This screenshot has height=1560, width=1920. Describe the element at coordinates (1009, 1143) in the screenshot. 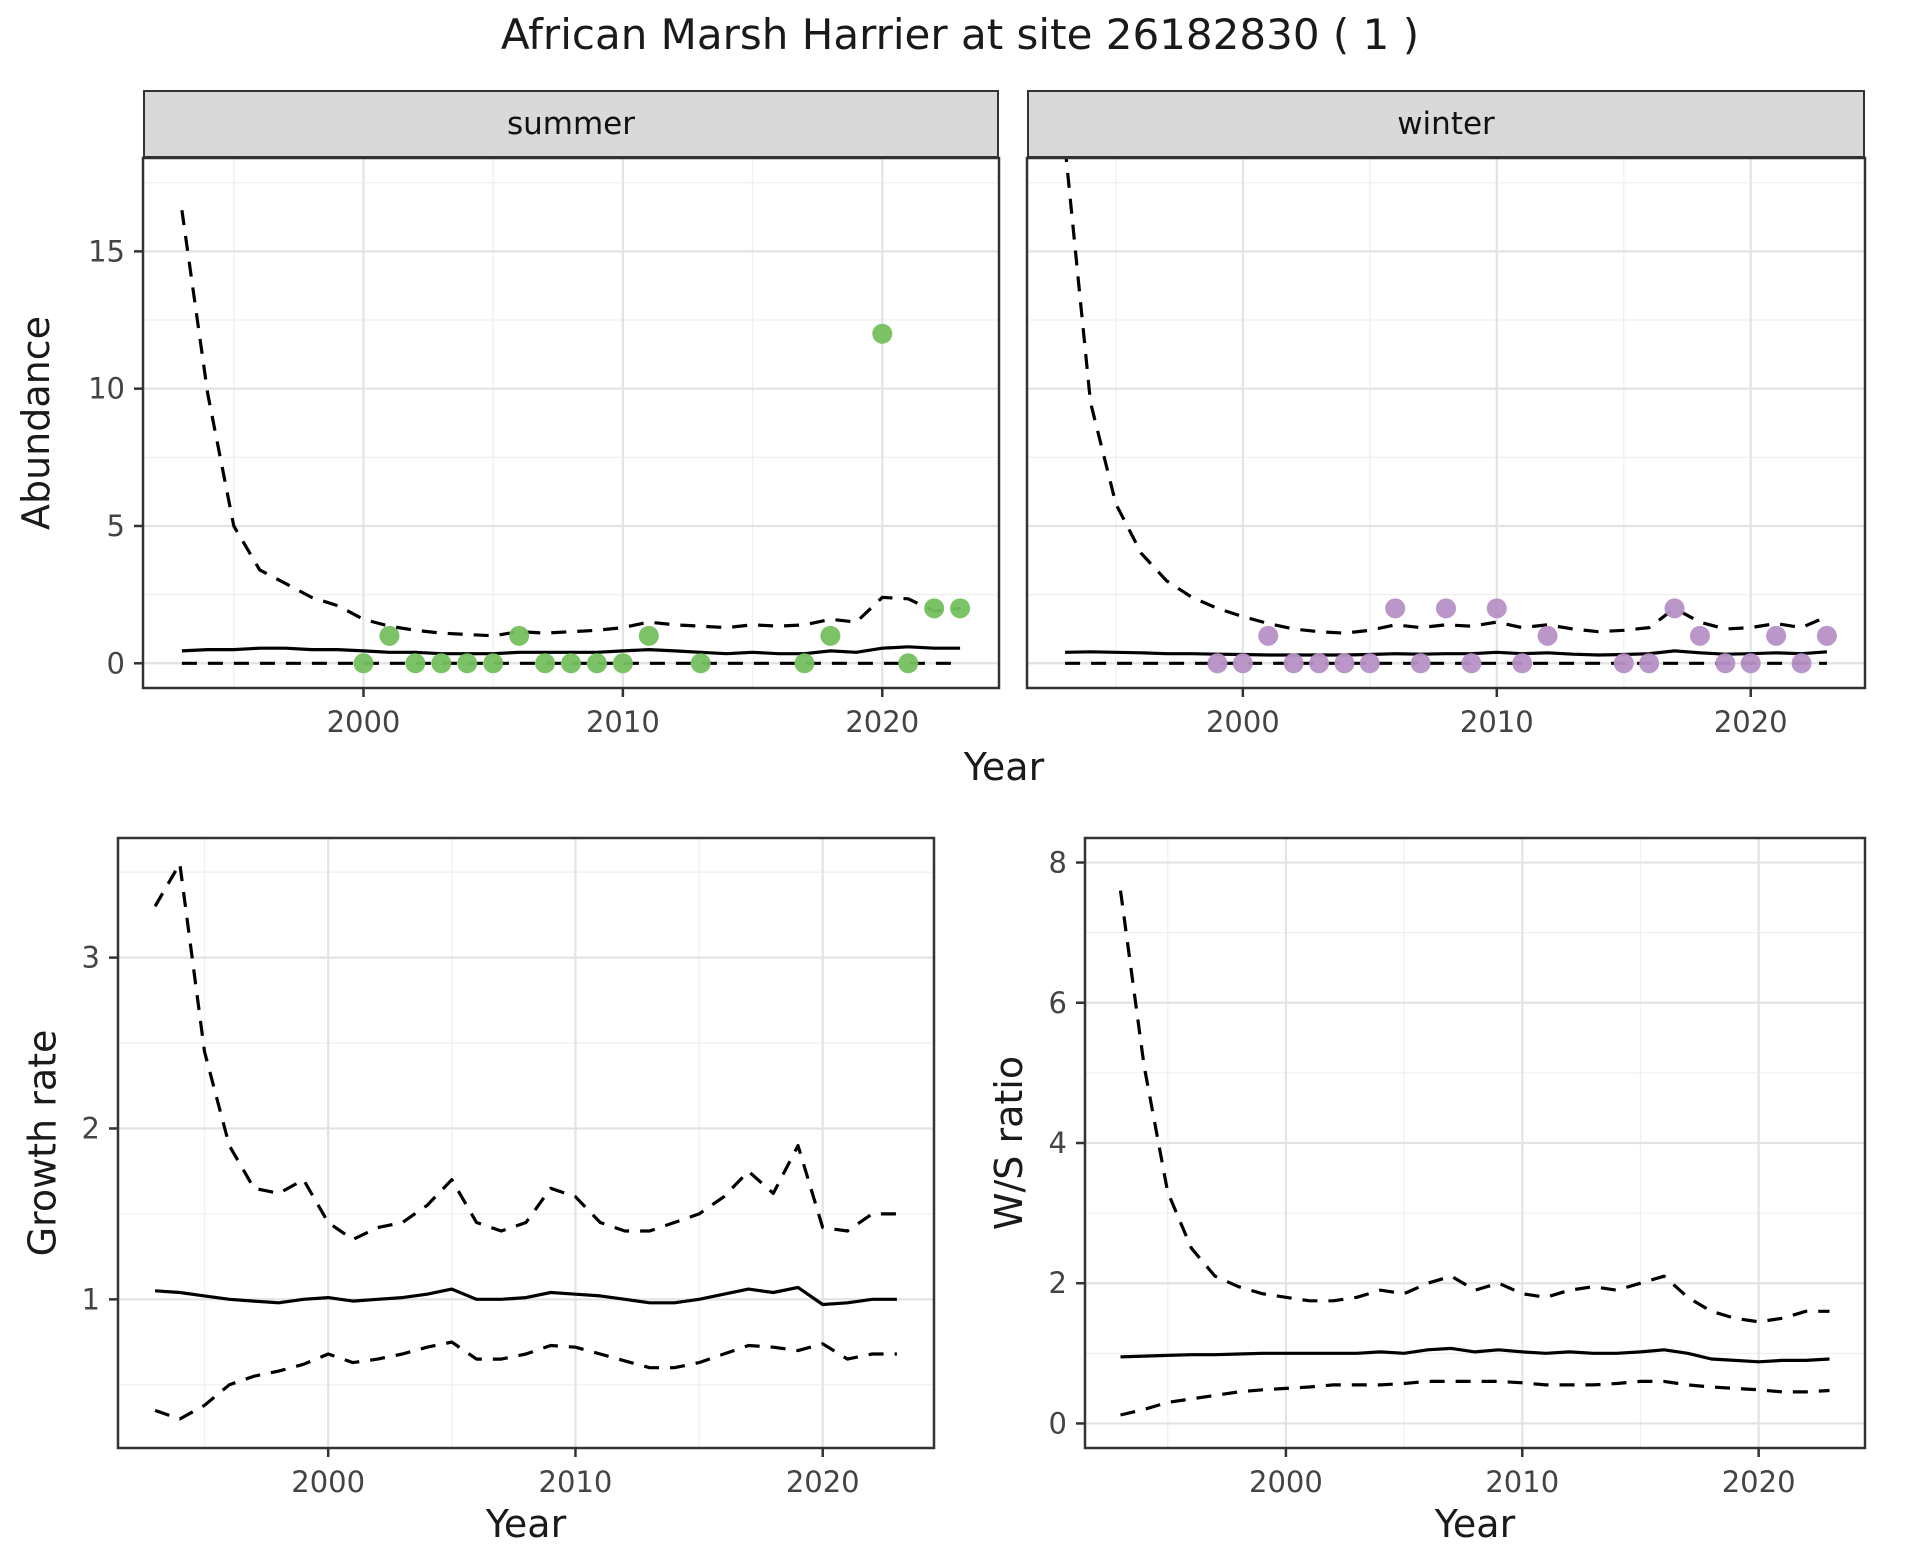

I see `ws-axis-label: W/S ratio` at that location.